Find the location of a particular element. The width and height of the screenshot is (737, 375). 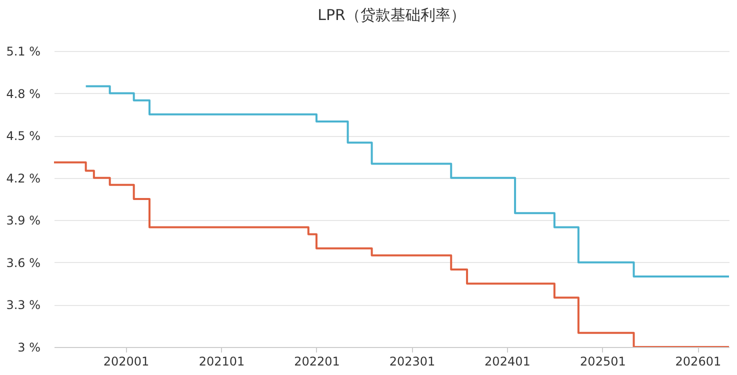

y-tick-label: 3.6 % is located at coordinates (23, 263).